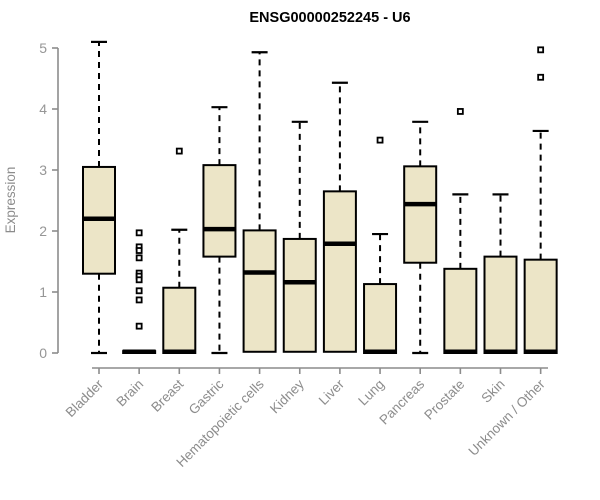 The height and width of the screenshot is (500, 600). I want to click on x-category-label-kidney: Kidney, so click(287, 396).